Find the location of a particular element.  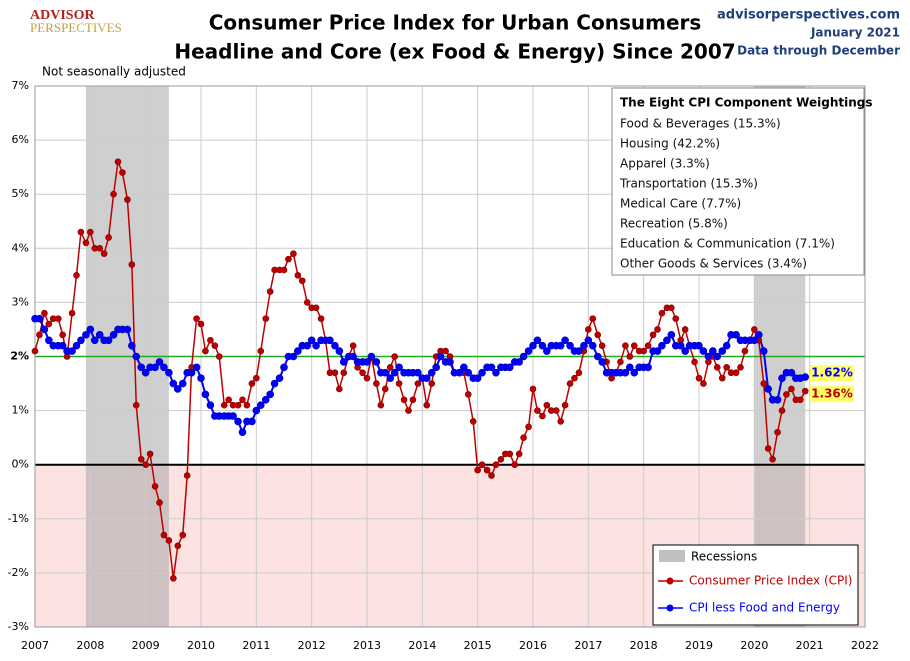

end-label: 1.62% is located at coordinates (832, 373).